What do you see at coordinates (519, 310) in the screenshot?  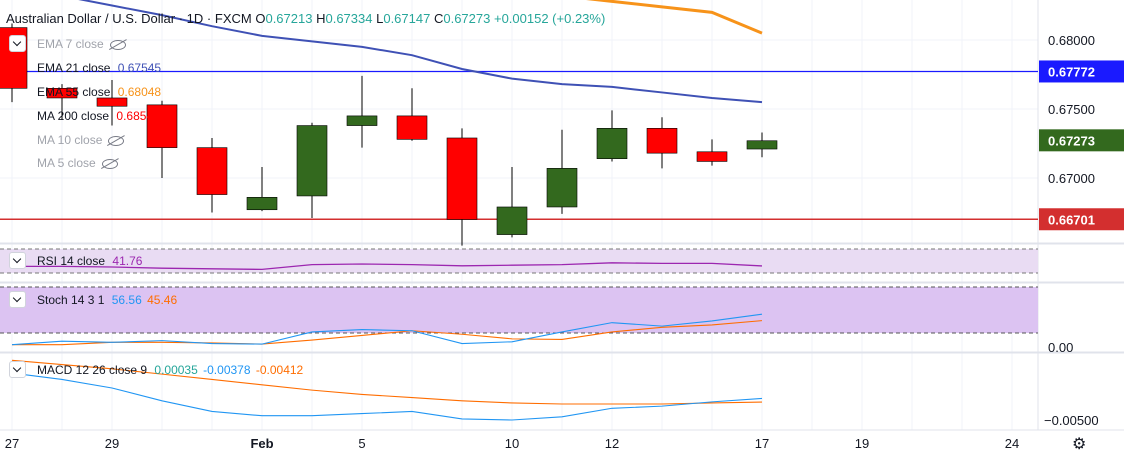 I see `stoch-band` at bounding box center [519, 310].